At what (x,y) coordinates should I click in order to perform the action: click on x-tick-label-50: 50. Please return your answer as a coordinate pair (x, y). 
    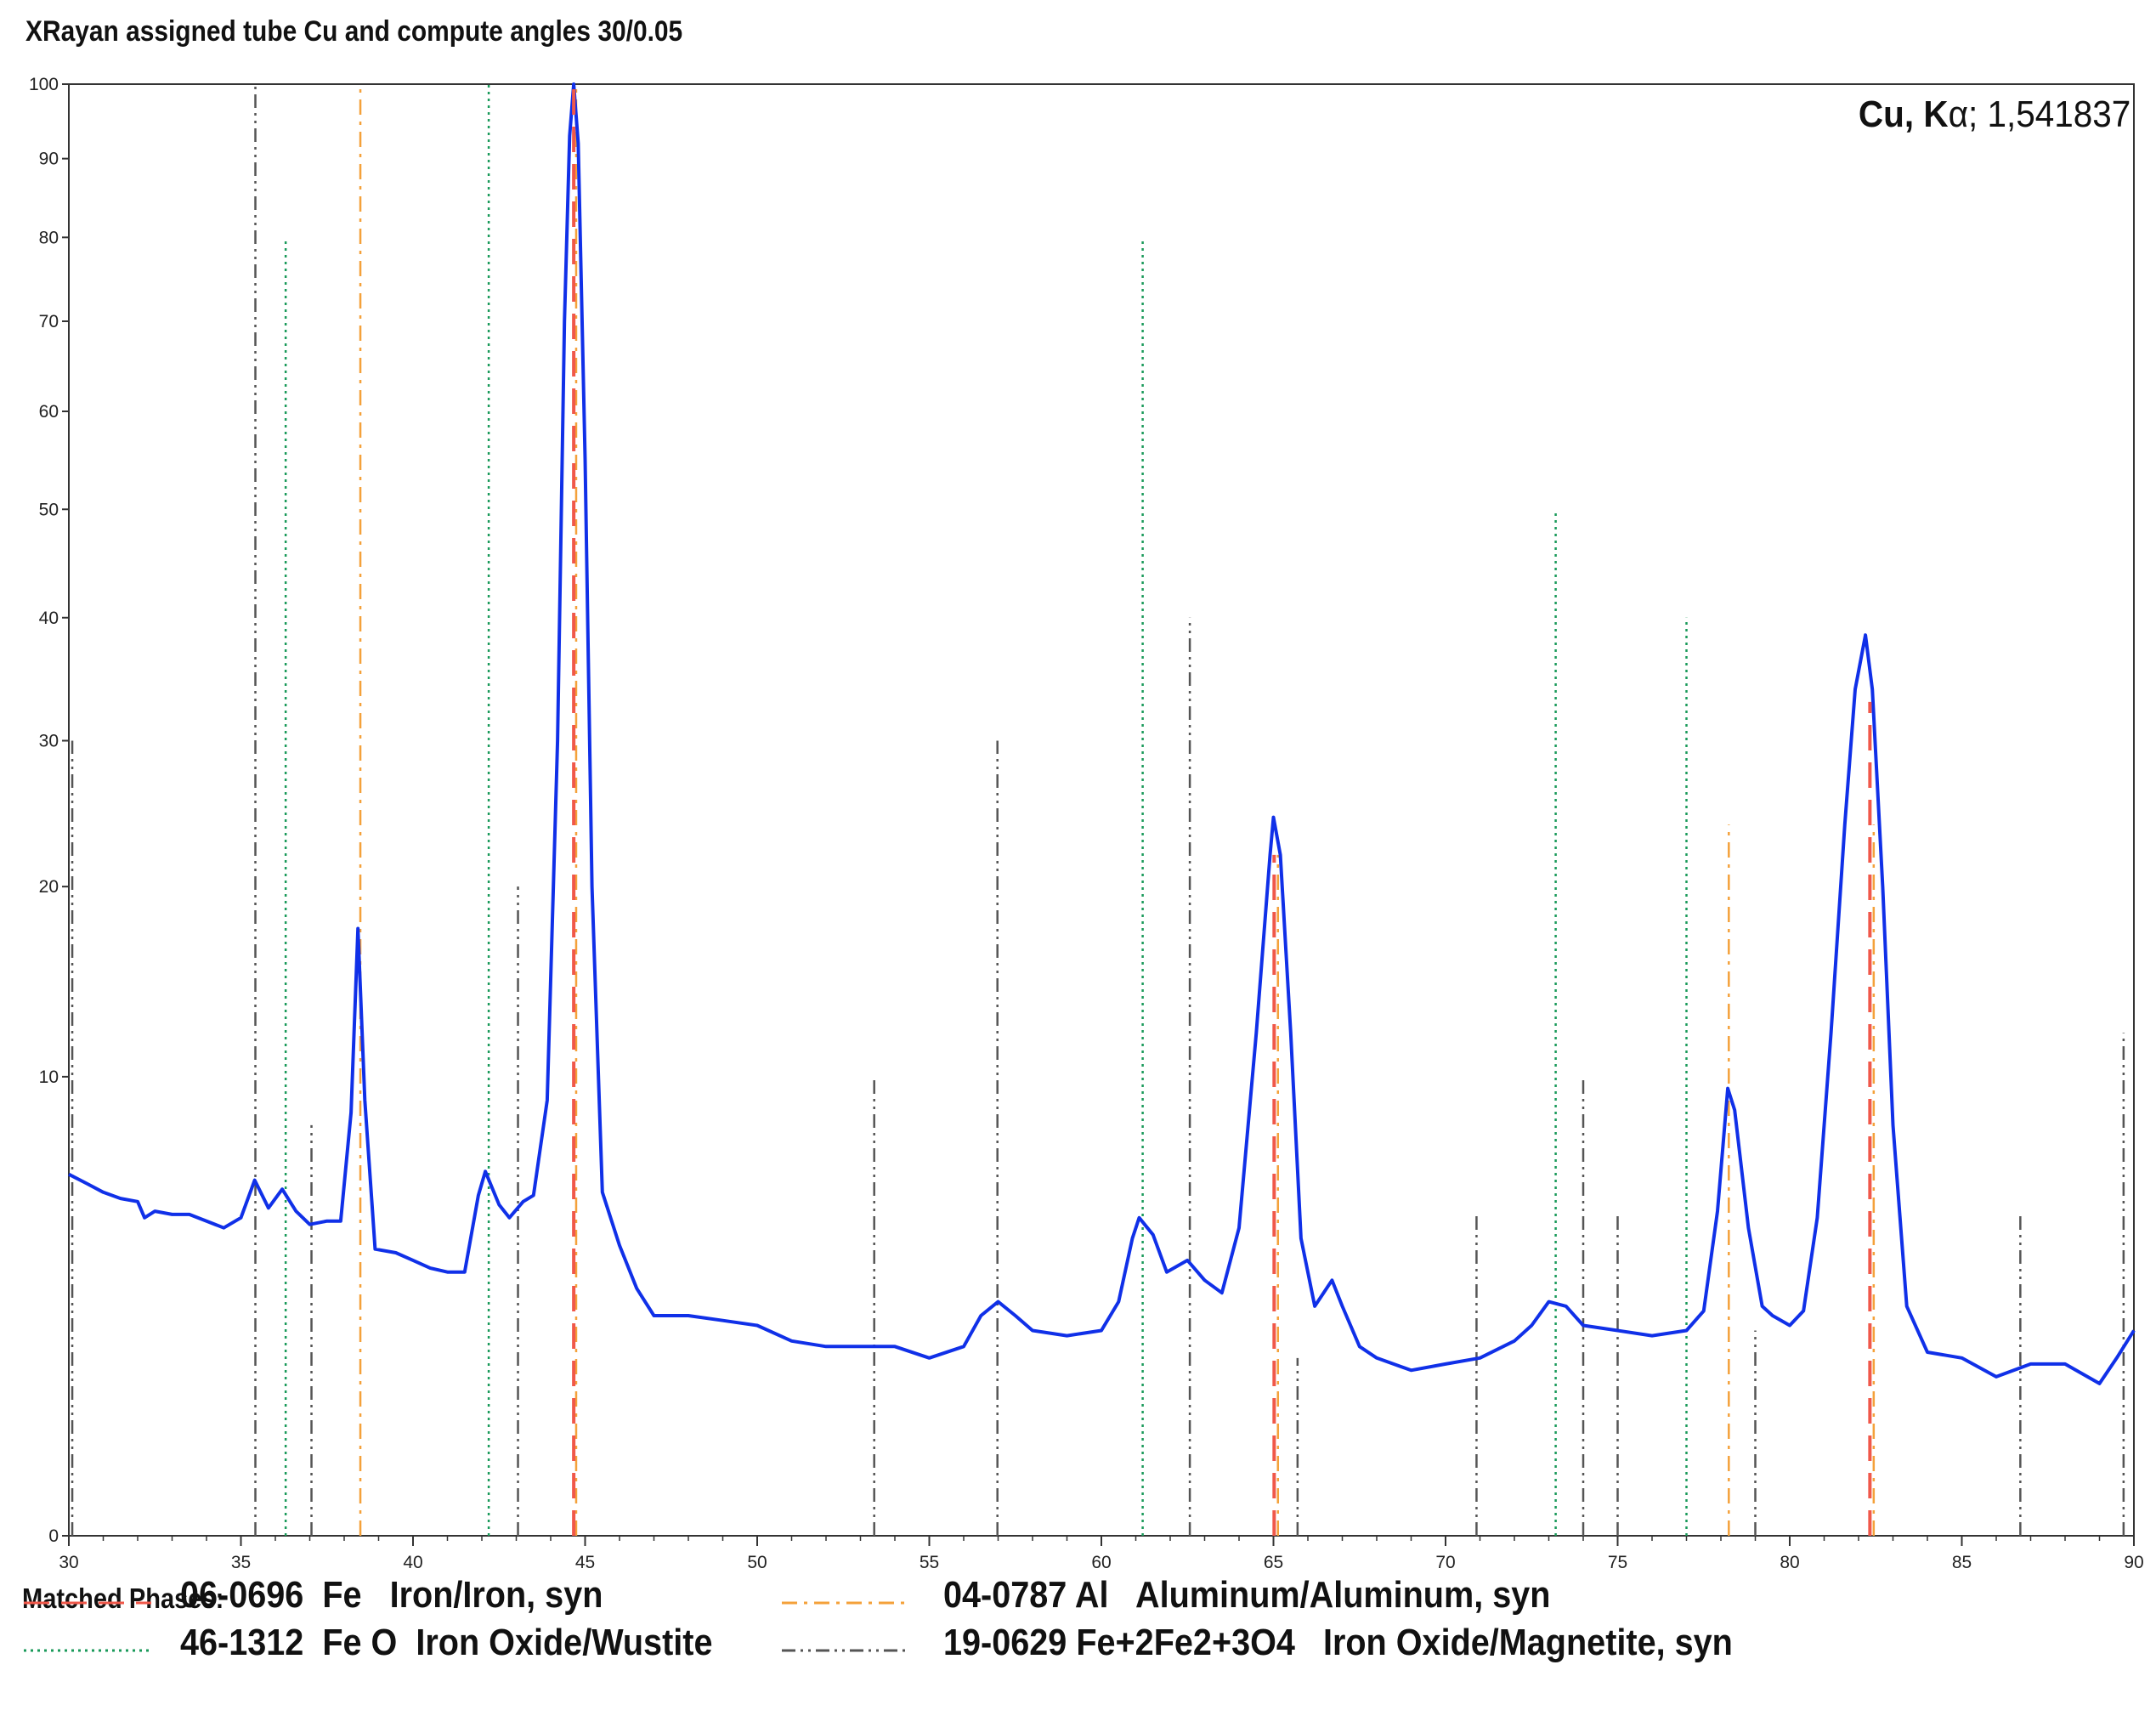
    Looking at the image, I should click on (757, 1562).